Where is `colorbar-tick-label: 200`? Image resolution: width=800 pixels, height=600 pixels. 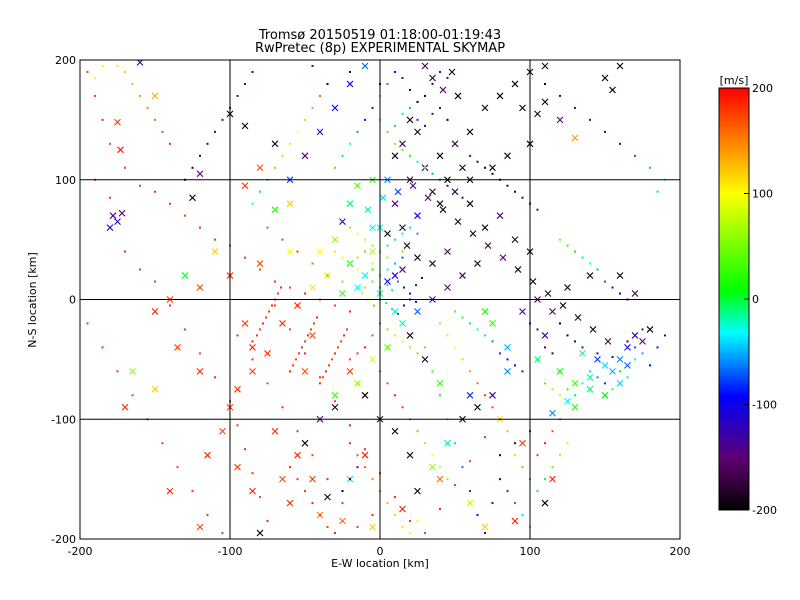
colorbar-tick-label: 200 is located at coordinates (762, 88).